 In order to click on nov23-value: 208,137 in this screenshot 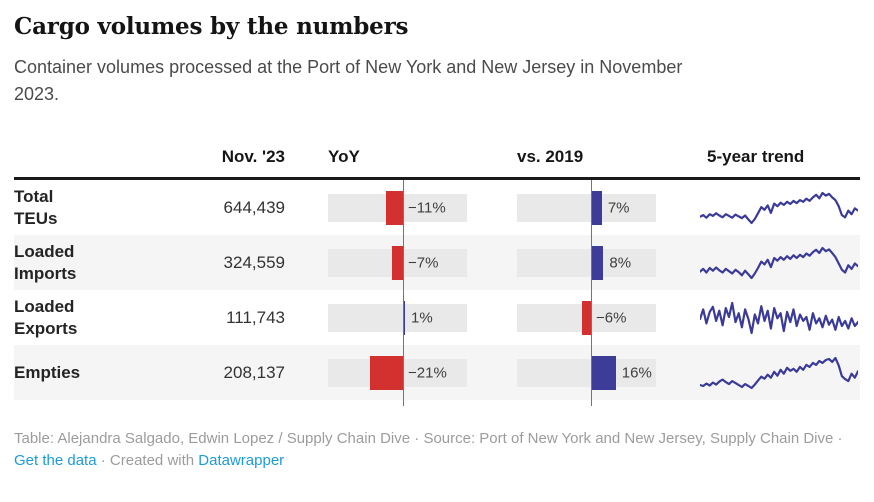, I will do `click(254, 372)`.